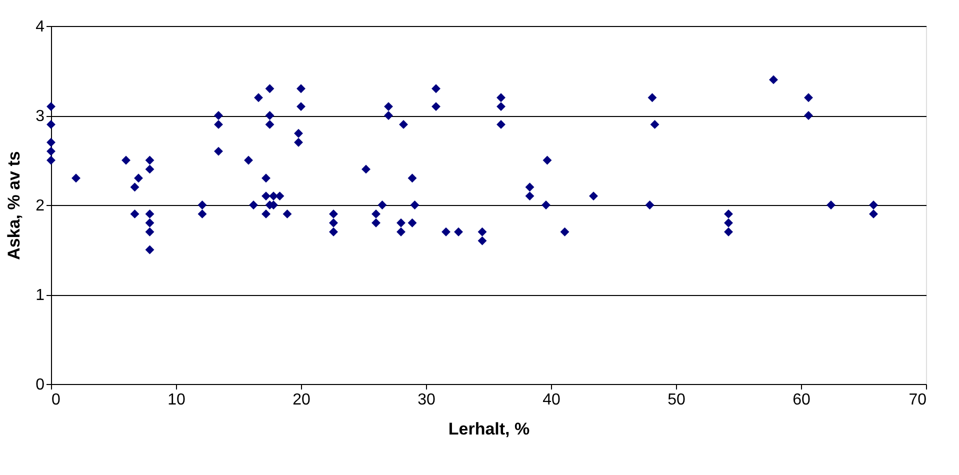  Describe the element at coordinates (301, 400) in the screenshot. I see `x-tick-label: 20` at that location.